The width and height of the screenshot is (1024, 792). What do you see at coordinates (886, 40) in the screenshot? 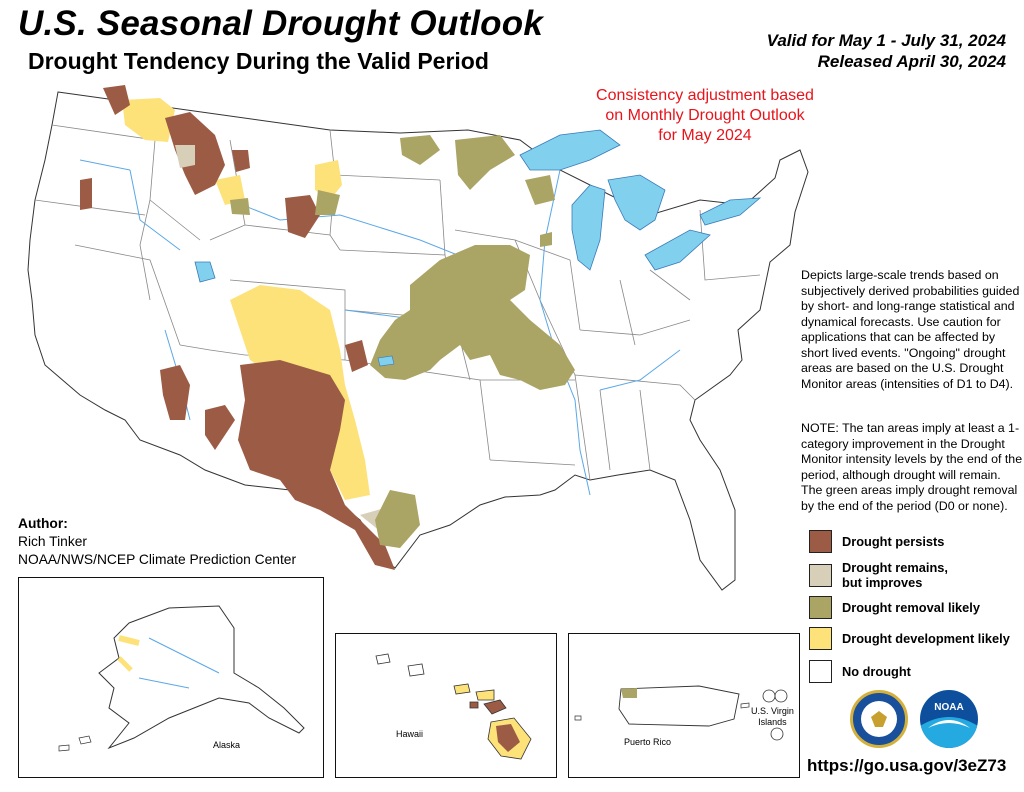
I see `valid-period: Valid for May 1 - July 31, 2024` at bounding box center [886, 40].